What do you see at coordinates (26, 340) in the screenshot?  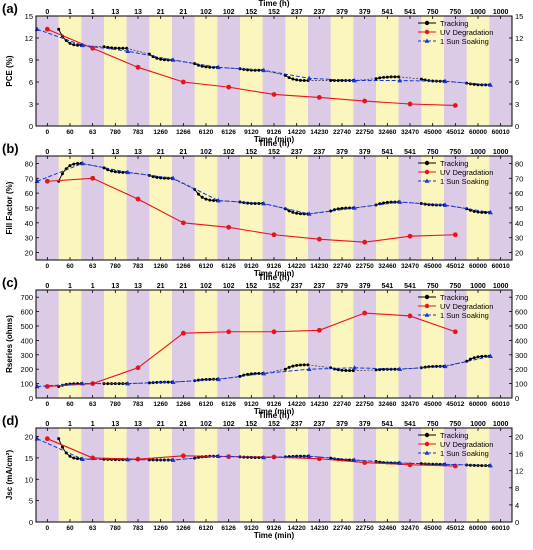 I see `y-tick-label: 400` at bounding box center [26, 340].